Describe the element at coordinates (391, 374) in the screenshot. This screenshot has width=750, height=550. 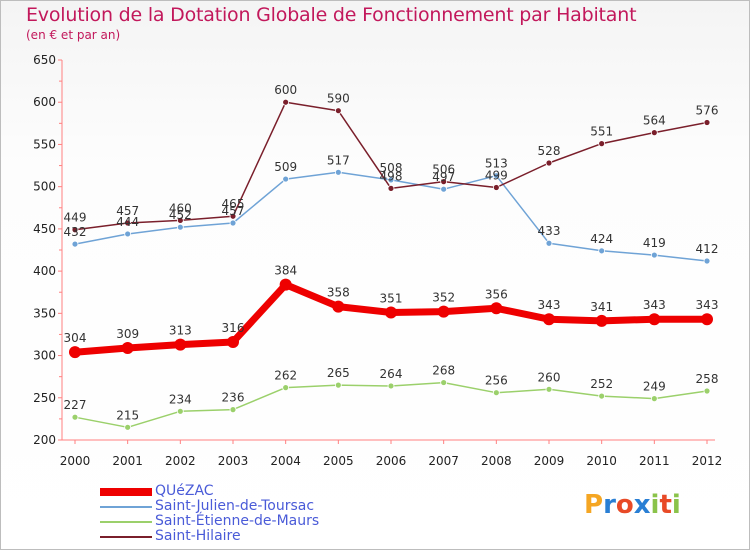
I see `data-label: 264` at that location.